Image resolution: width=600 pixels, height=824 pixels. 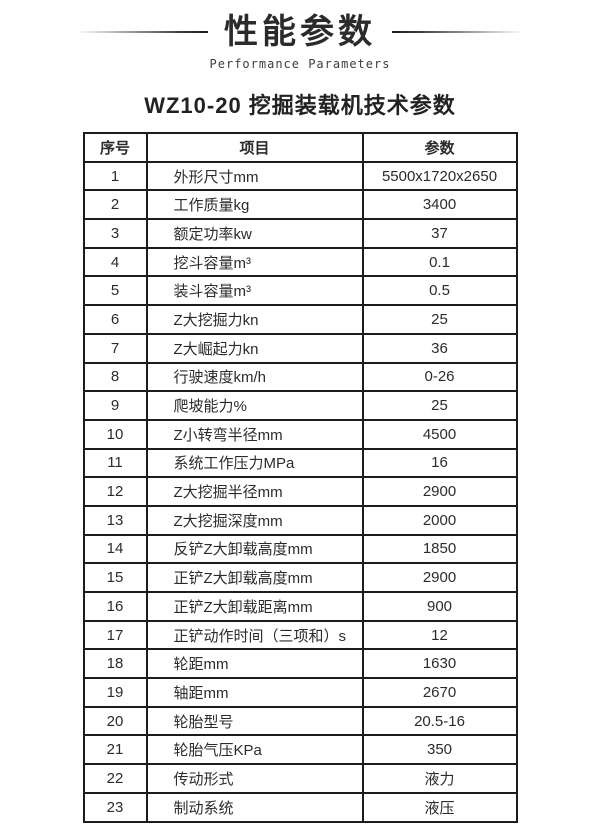 What do you see at coordinates (254, 778) in the screenshot?
I see `cell-item: 传动形式` at bounding box center [254, 778].